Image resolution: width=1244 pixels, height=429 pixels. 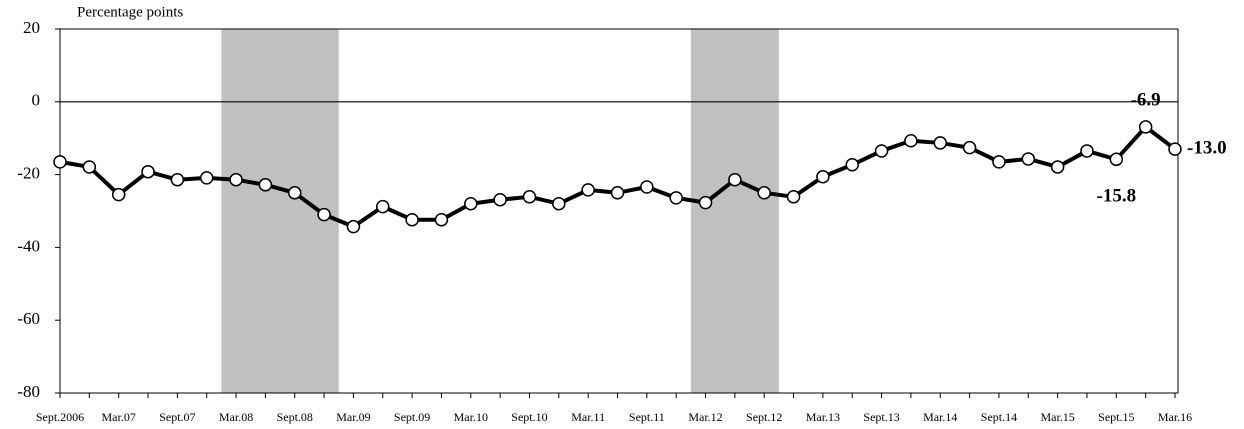 I want to click on x-tick-label: Sept.10, so click(x=529, y=417).